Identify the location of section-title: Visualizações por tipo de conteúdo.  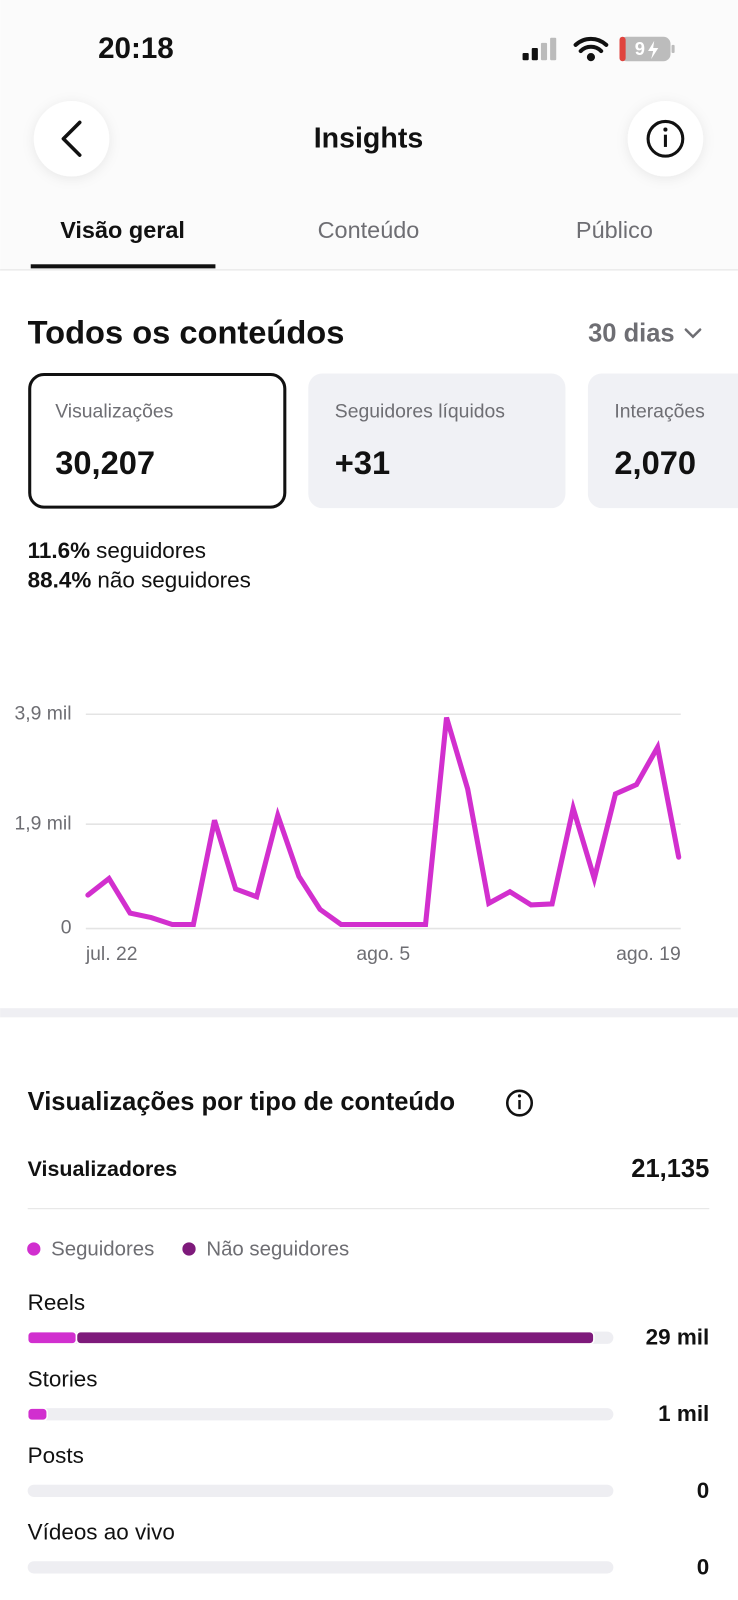
(241, 1102).